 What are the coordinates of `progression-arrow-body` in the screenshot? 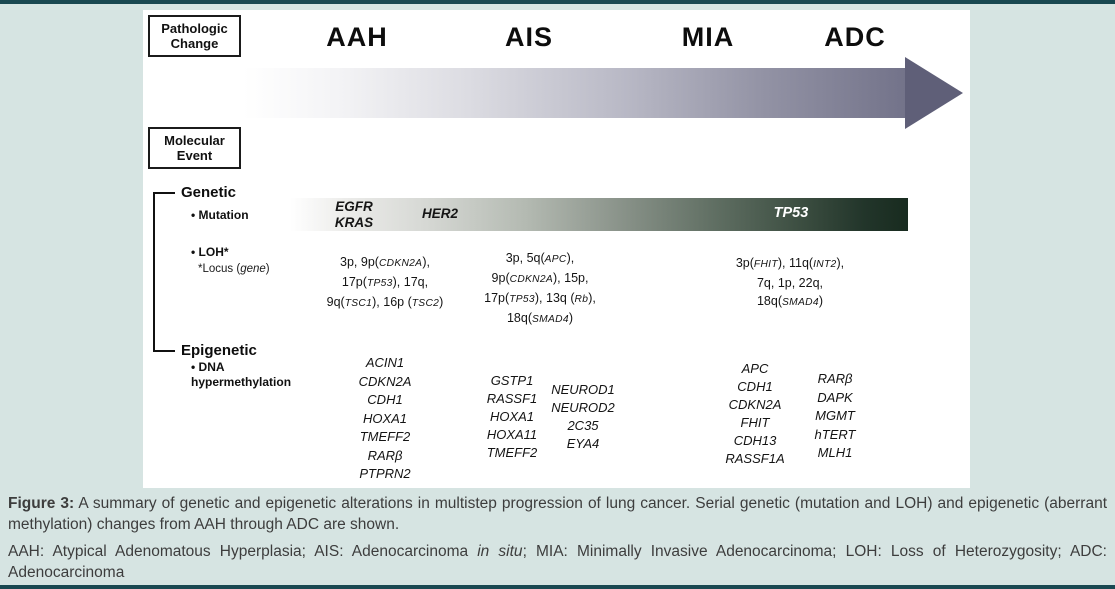 It's located at (574, 93).